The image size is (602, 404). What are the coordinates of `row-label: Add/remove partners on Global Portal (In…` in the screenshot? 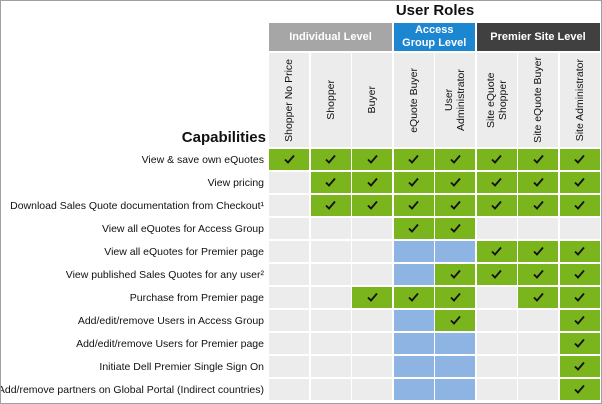 It's located at (132, 389).